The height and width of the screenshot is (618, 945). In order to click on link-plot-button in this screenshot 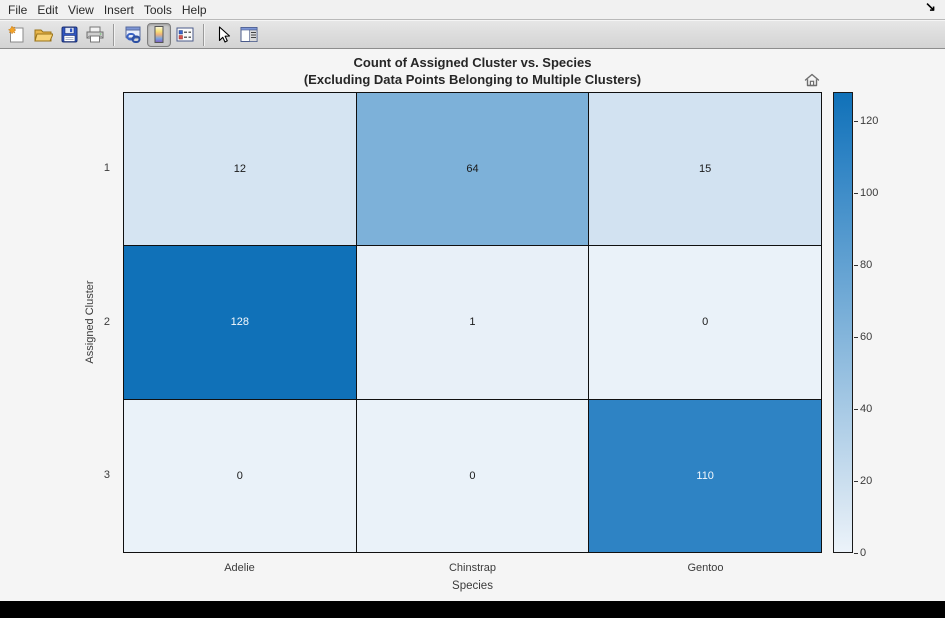, I will do `click(133, 35)`.